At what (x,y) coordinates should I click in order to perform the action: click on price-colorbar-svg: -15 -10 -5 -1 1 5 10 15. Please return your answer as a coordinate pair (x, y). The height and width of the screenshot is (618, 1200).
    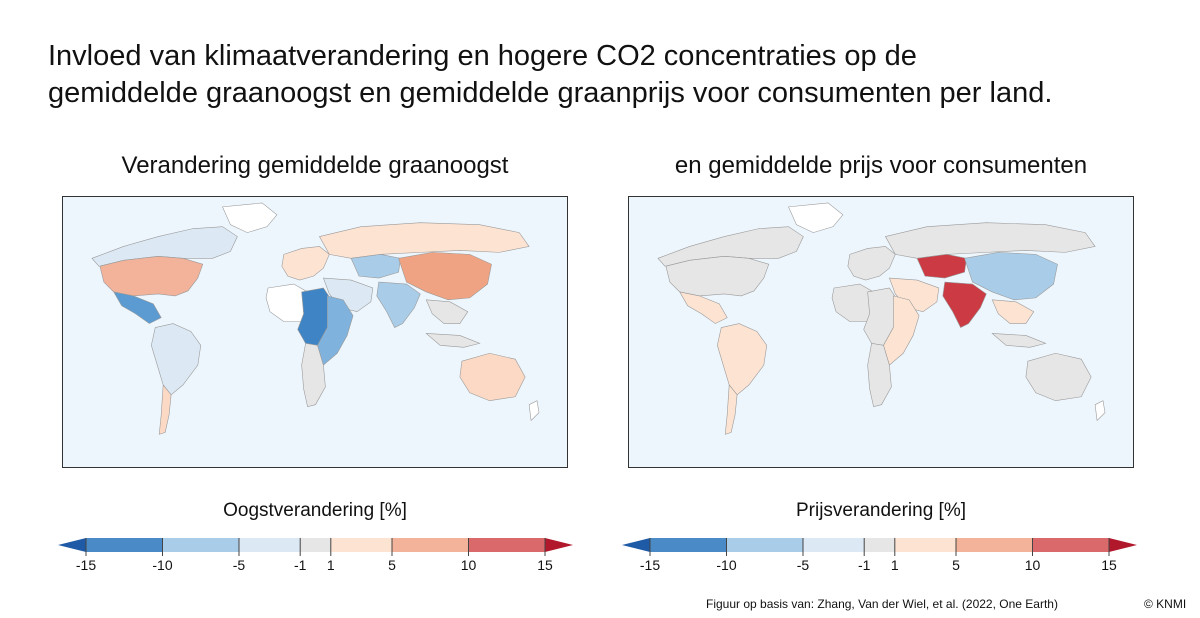
    Looking at the image, I should click on (879, 555).